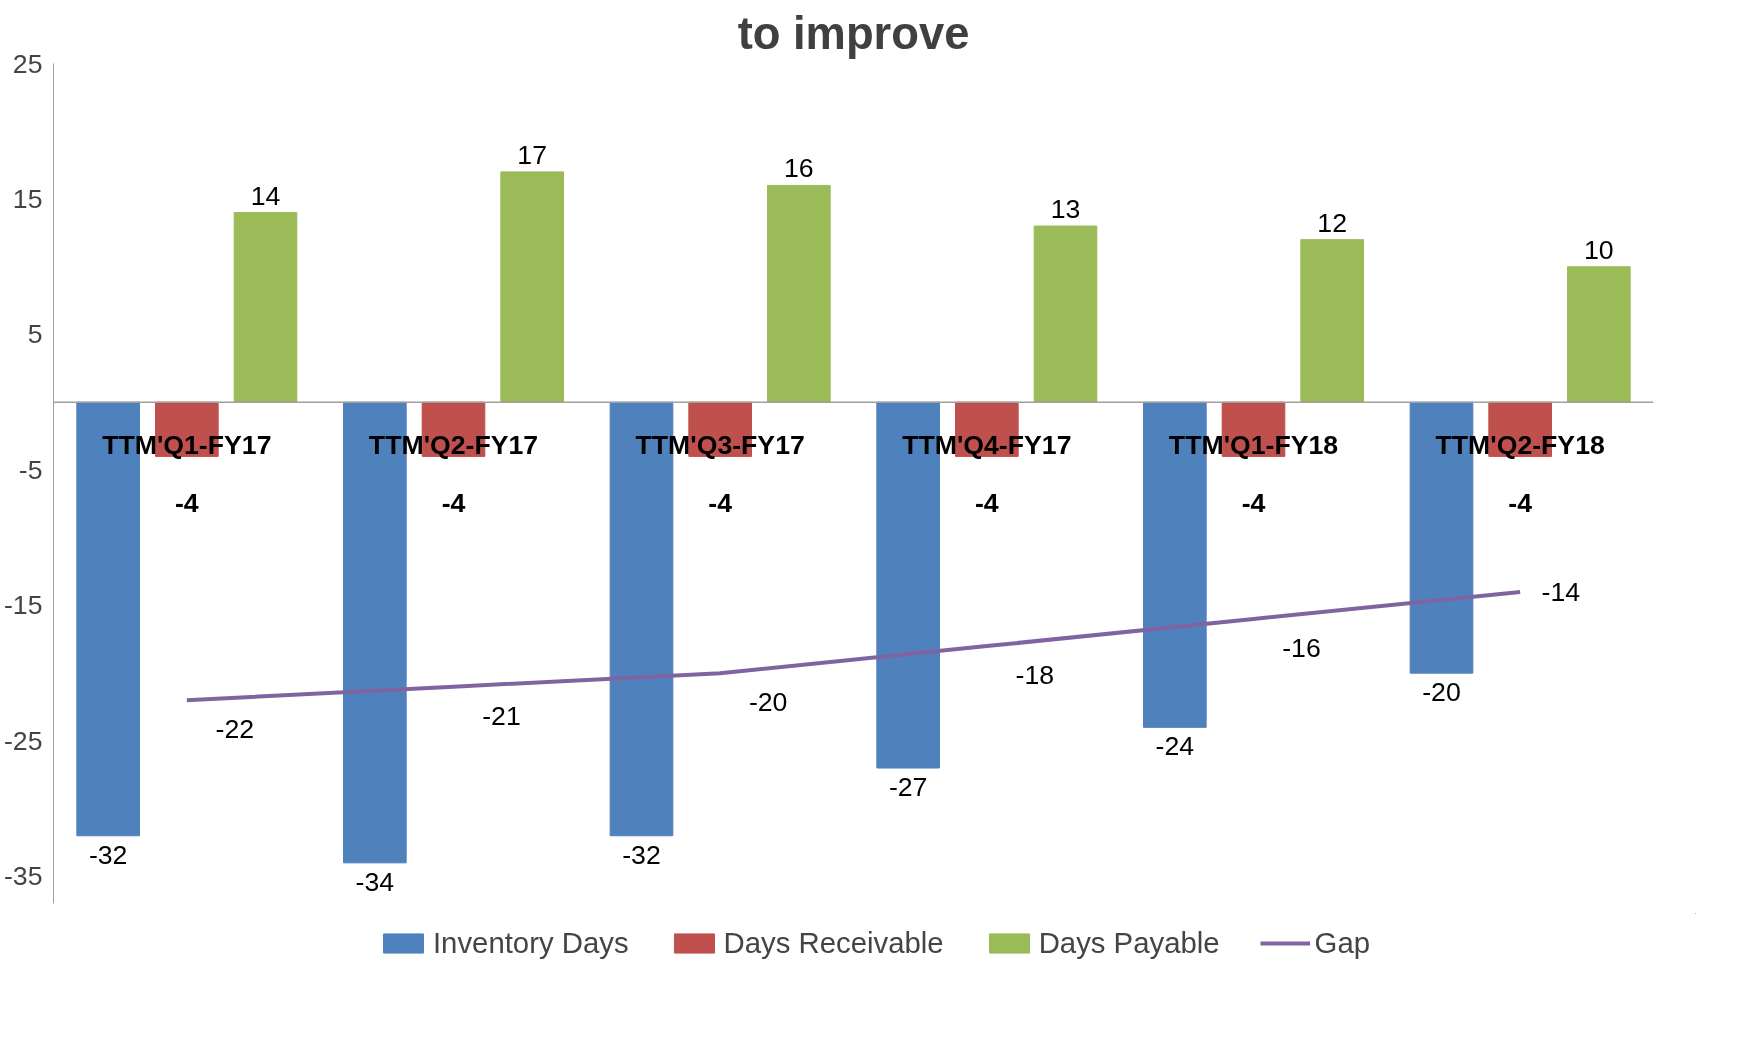 This screenshot has height=1044, width=1741. What do you see at coordinates (1065, 209) in the screenshot?
I see `data-label: 13` at bounding box center [1065, 209].